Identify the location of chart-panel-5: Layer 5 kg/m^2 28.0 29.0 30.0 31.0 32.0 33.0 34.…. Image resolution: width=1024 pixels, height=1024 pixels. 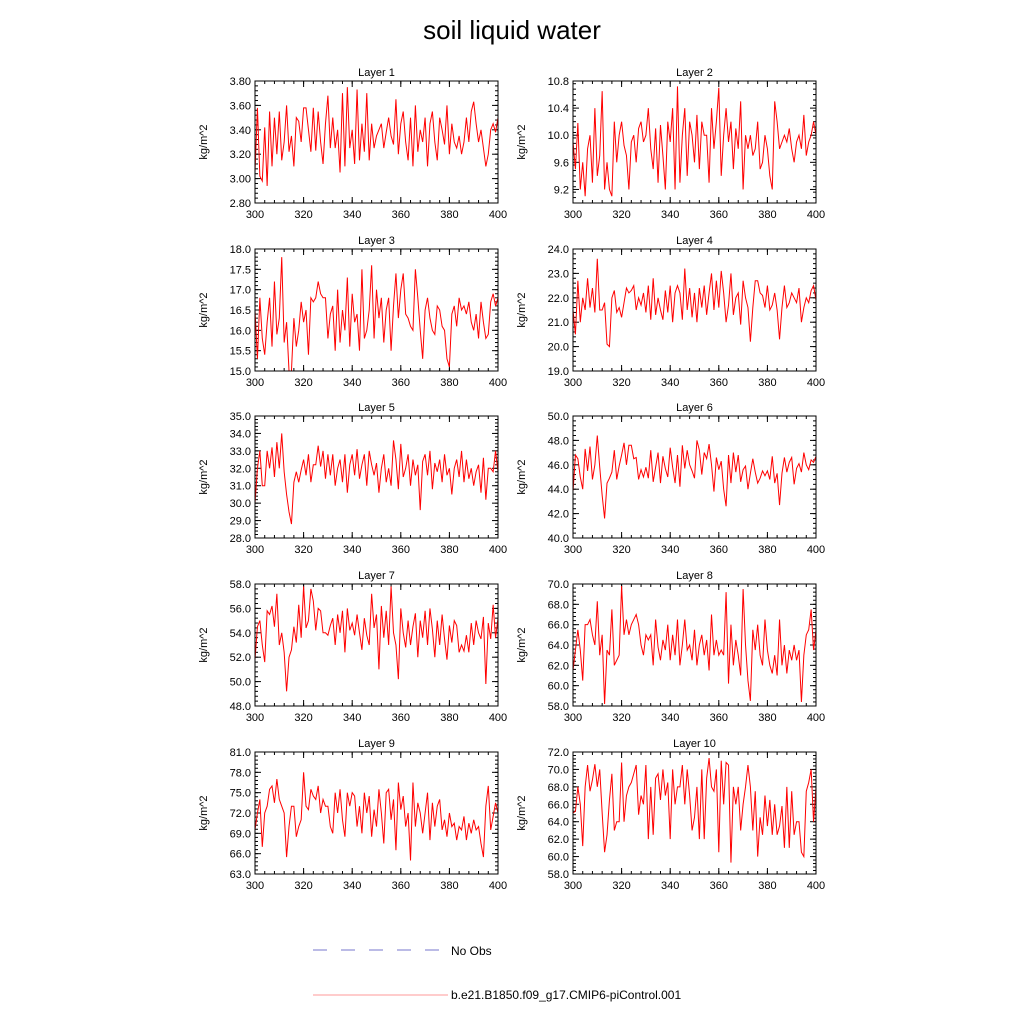
(352, 479).